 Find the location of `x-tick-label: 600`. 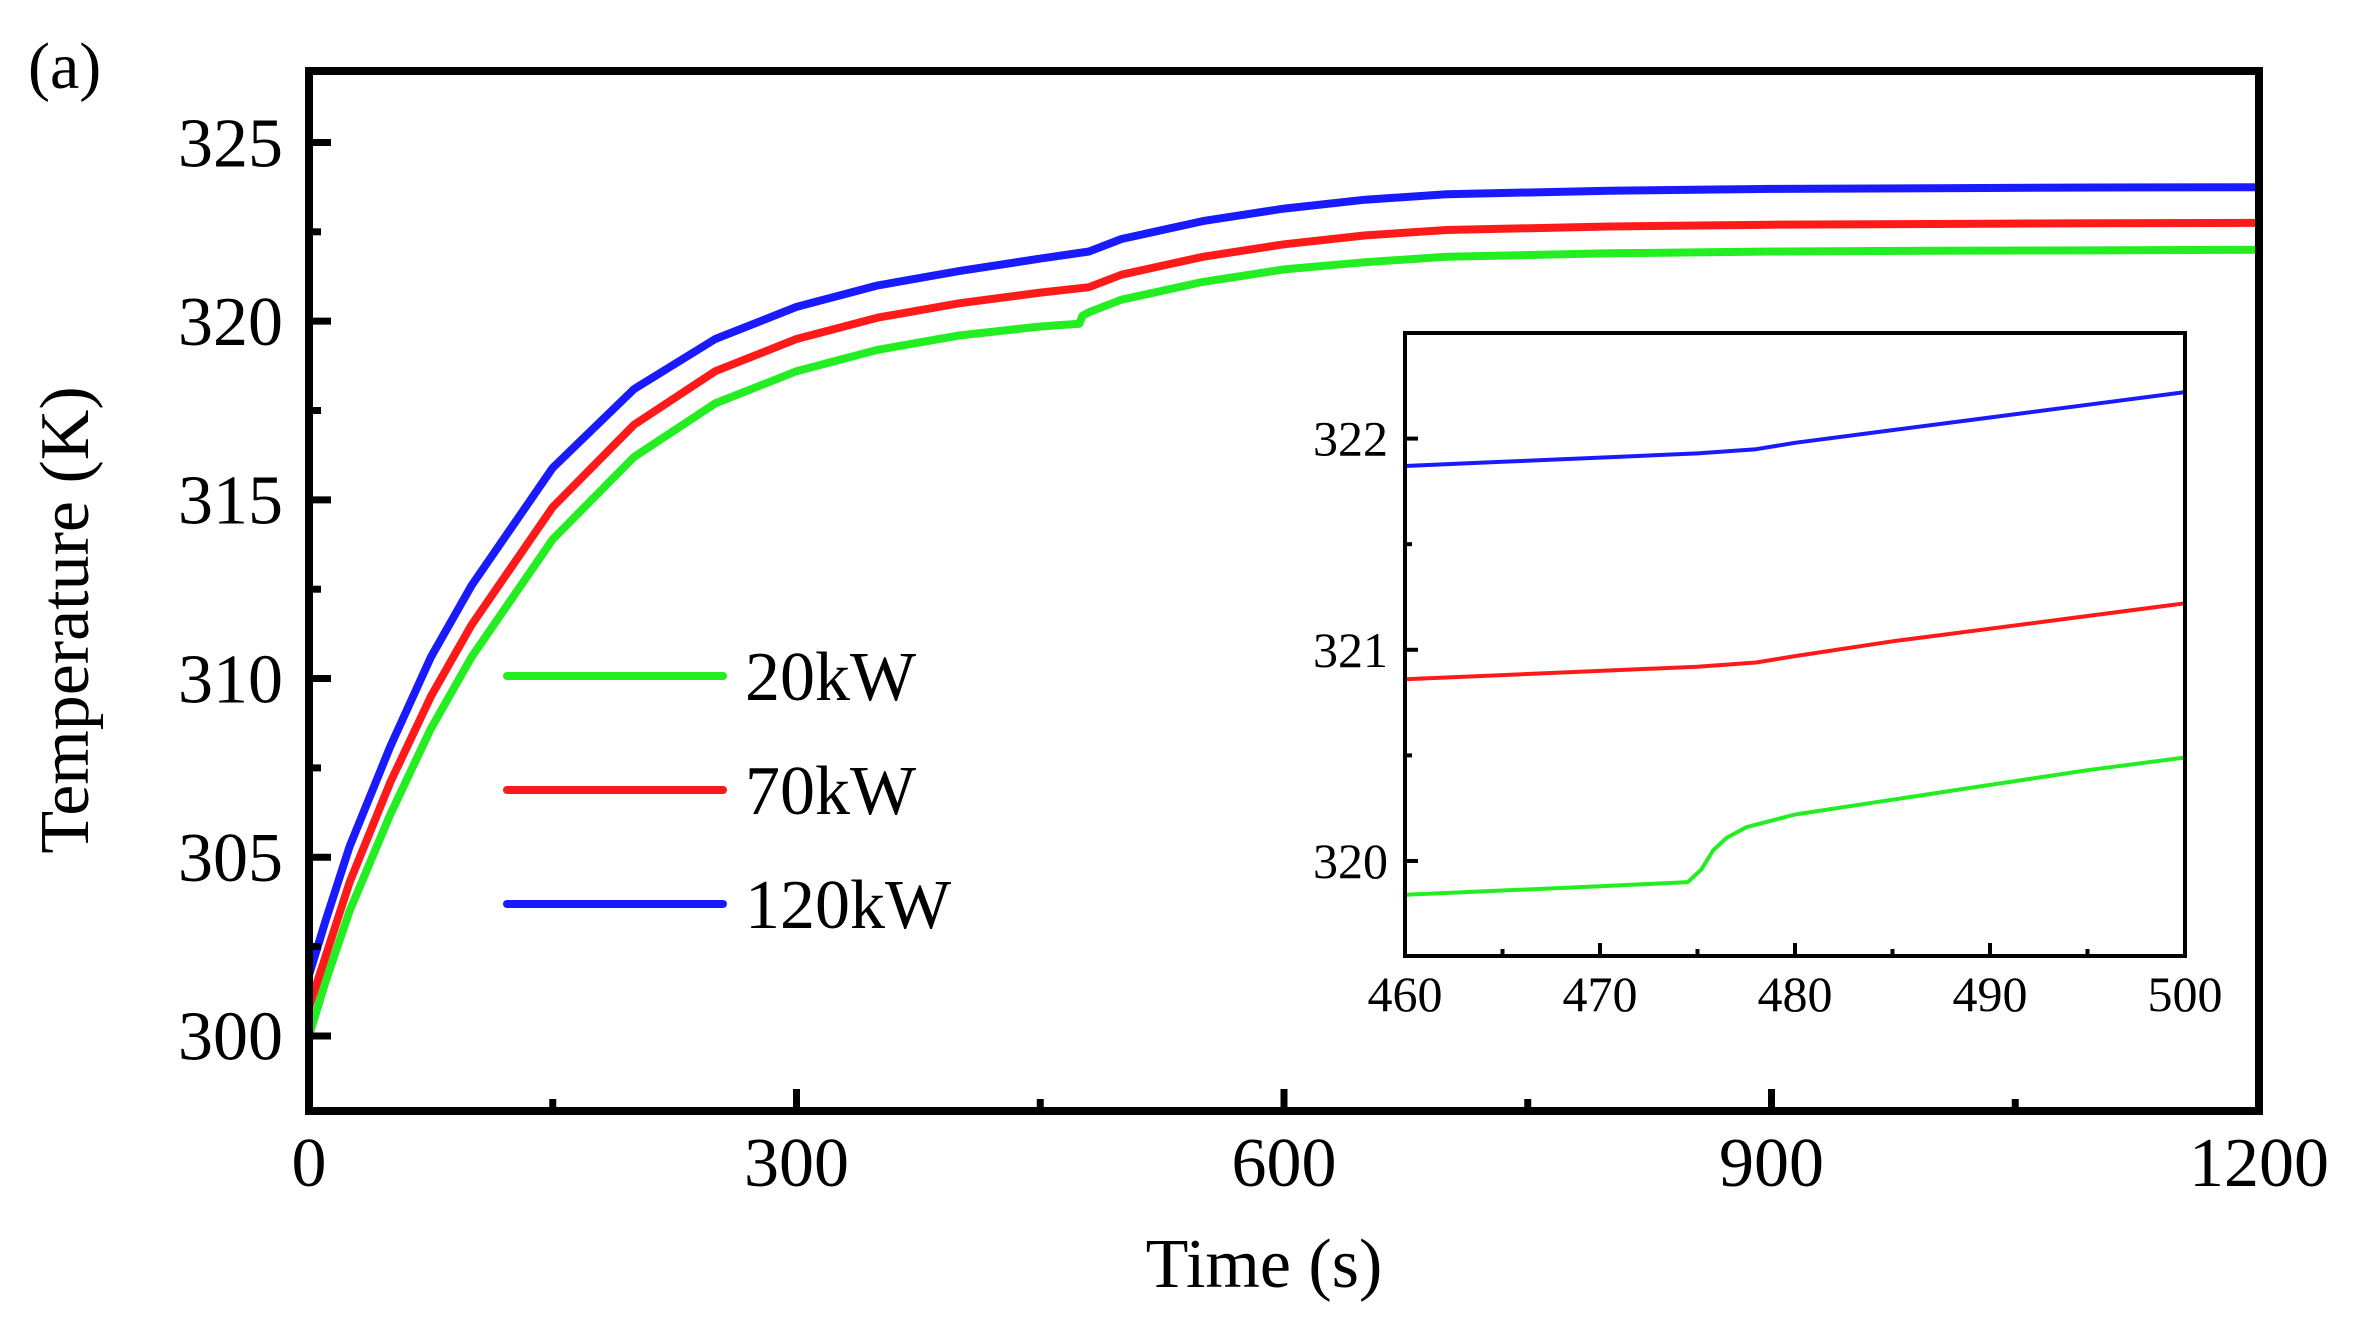

x-tick-label: 600 is located at coordinates (1284, 1163).